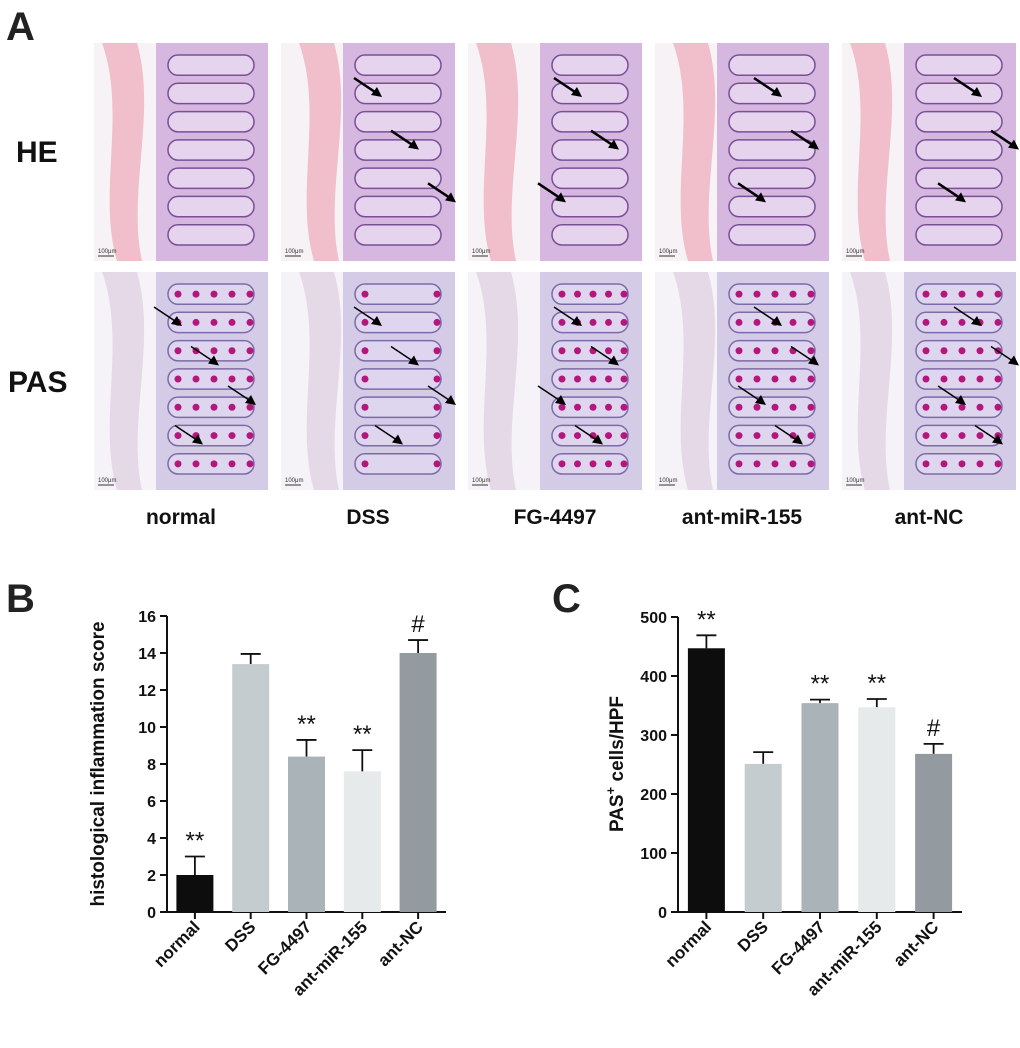  I want to click on bar-dss, so click(763, 837).